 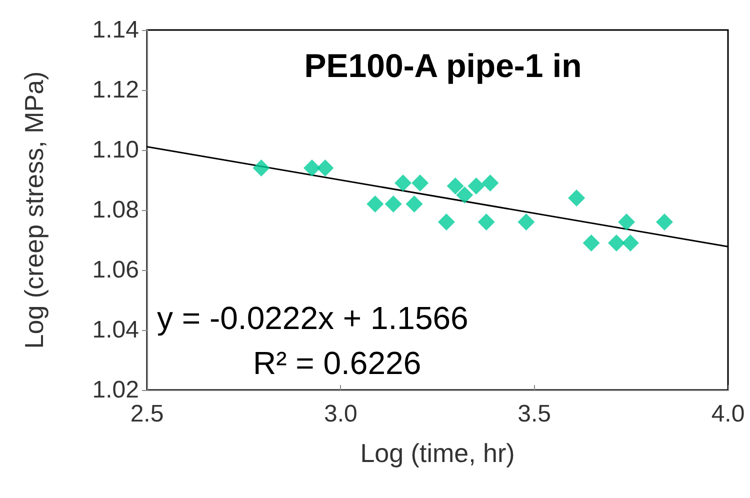 What do you see at coordinates (312, 318) in the screenshot?
I see `annotation: y = -0.0222x + 1.1566` at bounding box center [312, 318].